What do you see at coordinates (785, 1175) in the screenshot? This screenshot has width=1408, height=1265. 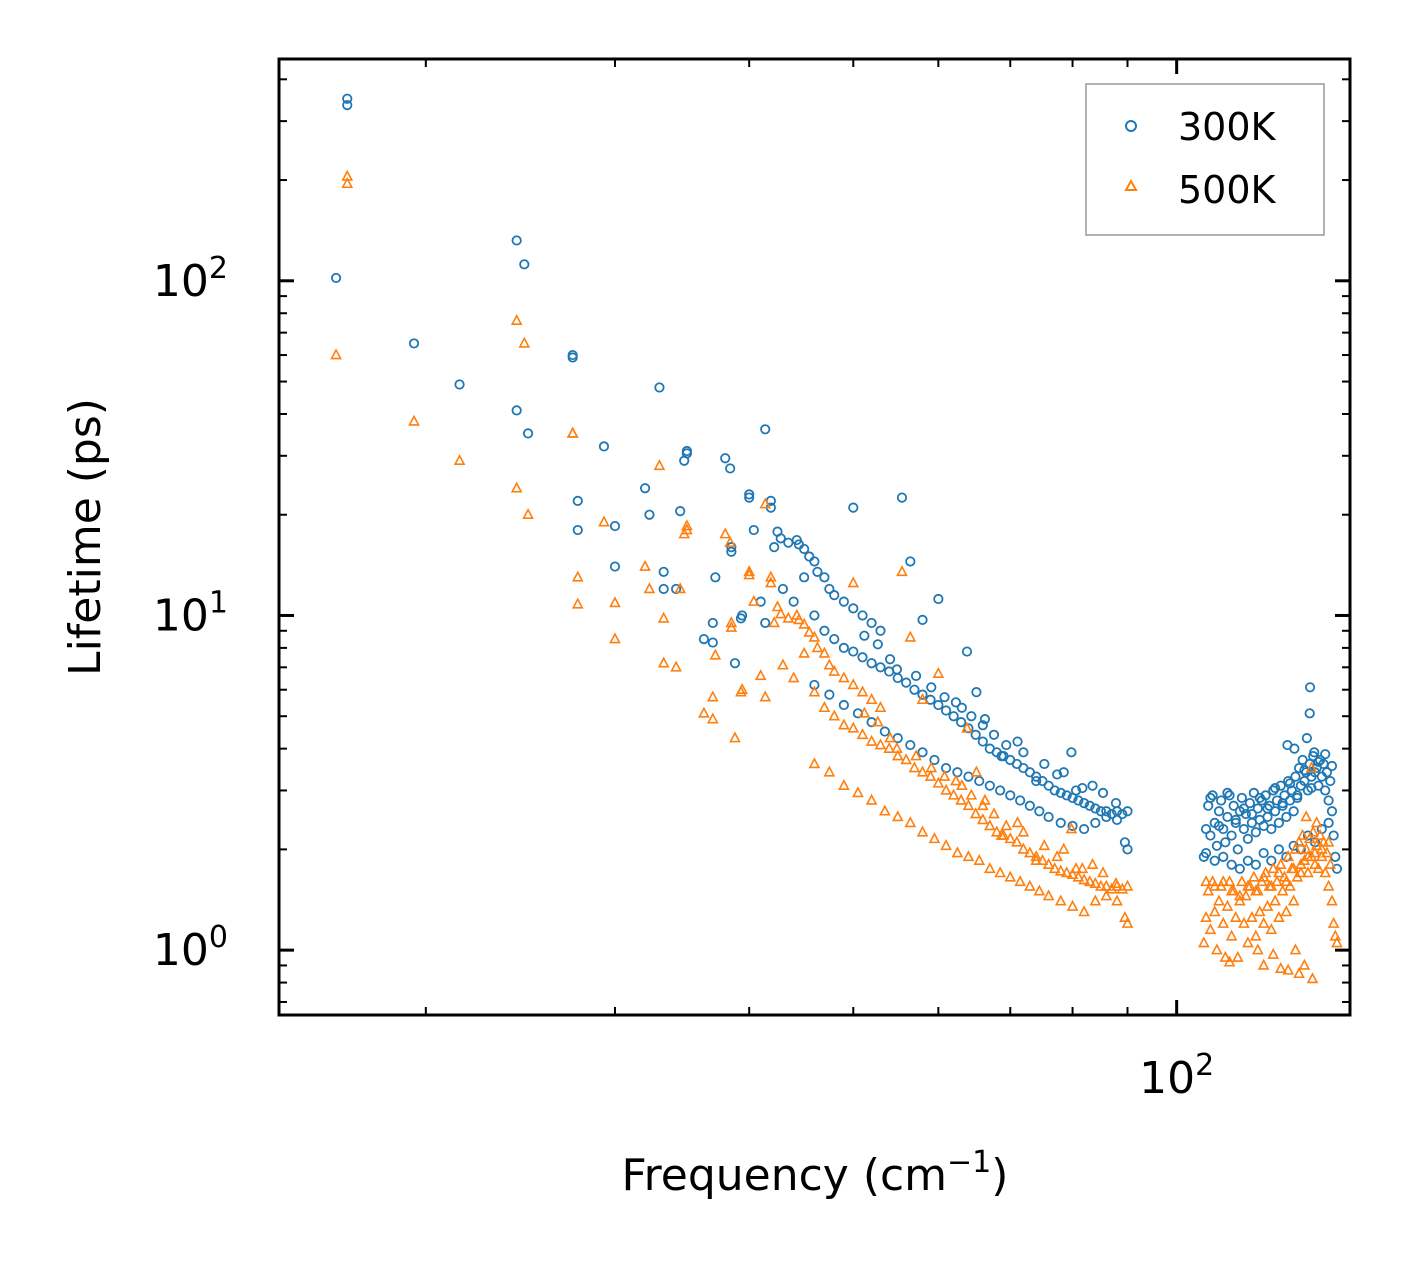 I see `x-axis-title-main: Frequency (cm` at bounding box center [785, 1175].